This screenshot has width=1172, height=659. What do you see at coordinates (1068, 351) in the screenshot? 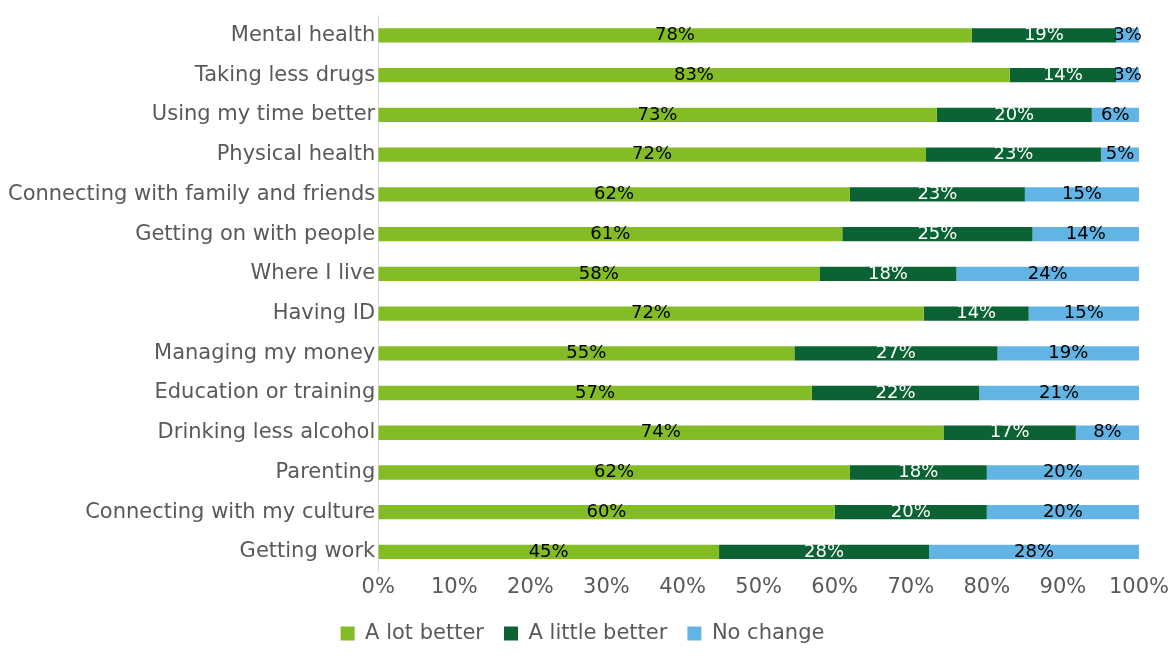
I see `data-label: 19%` at bounding box center [1068, 351].